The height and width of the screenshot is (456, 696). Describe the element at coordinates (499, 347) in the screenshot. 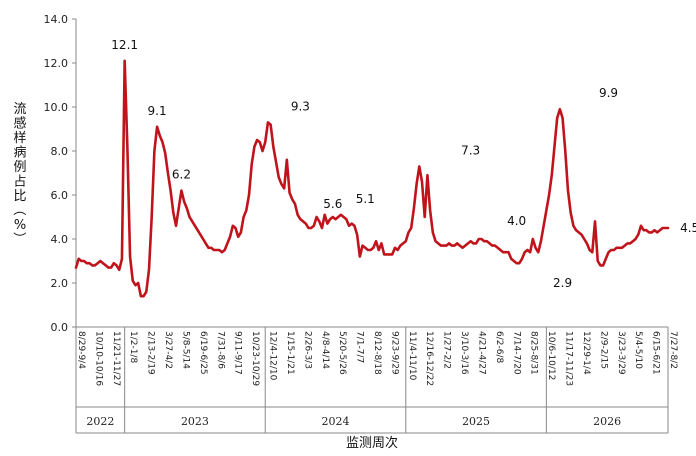

I see `x-tick-label: 6/2-6/8` at that location.